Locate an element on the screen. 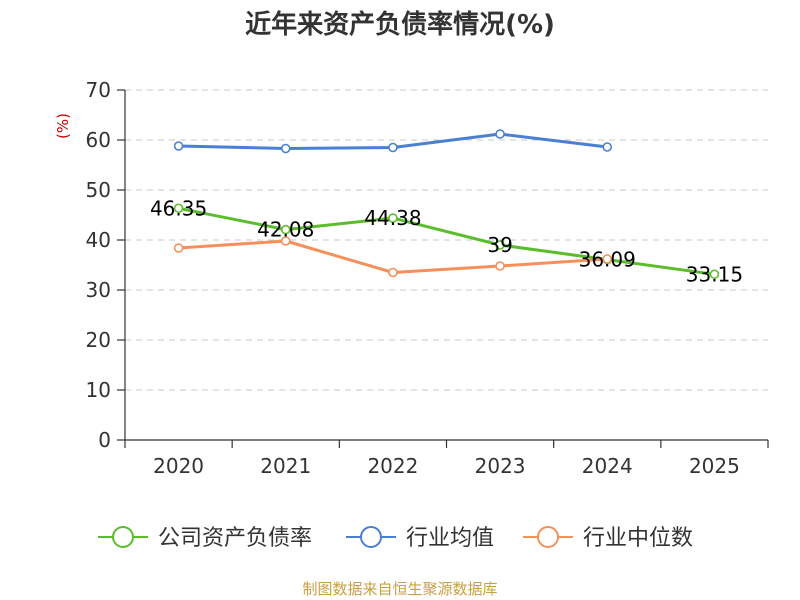 Image resolution: width=800 pixels, height=600 pixels. legend-item-2: 行业中位数 is located at coordinates (608, 538).